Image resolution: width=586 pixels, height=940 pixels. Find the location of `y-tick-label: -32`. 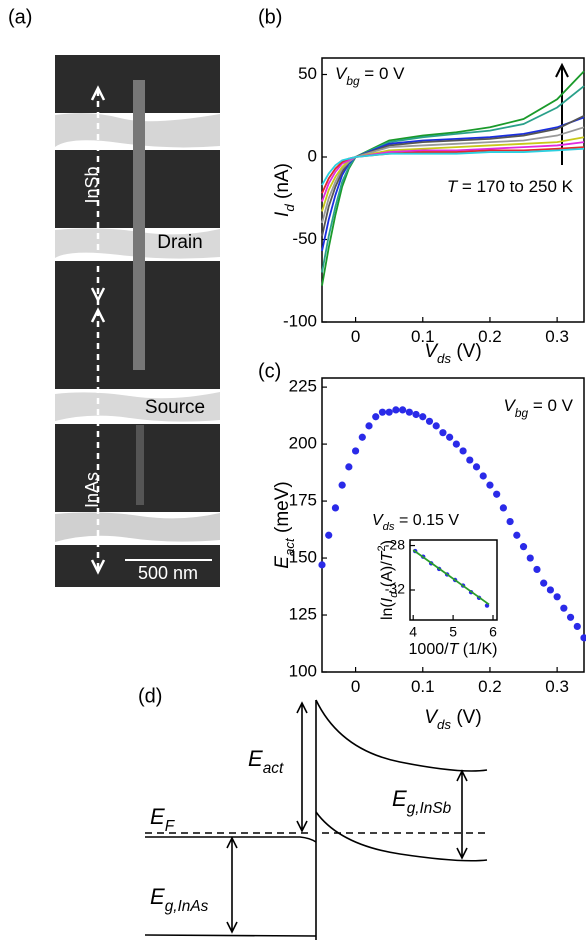

y-tick-label: -32 is located at coordinates (395, 589).